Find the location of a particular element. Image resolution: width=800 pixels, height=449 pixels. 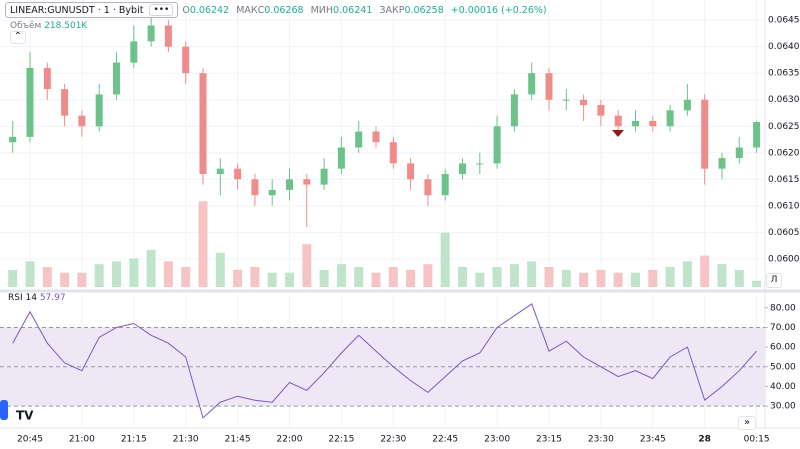

menu-button: ••• is located at coordinates (161, 10).